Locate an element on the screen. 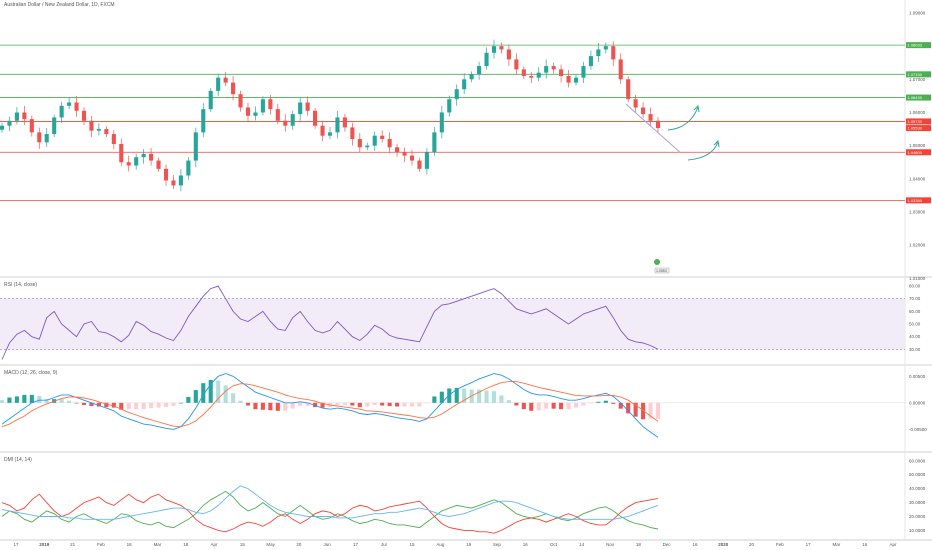  x-axis-tick-label: Oct is located at coordinates (554, 544).